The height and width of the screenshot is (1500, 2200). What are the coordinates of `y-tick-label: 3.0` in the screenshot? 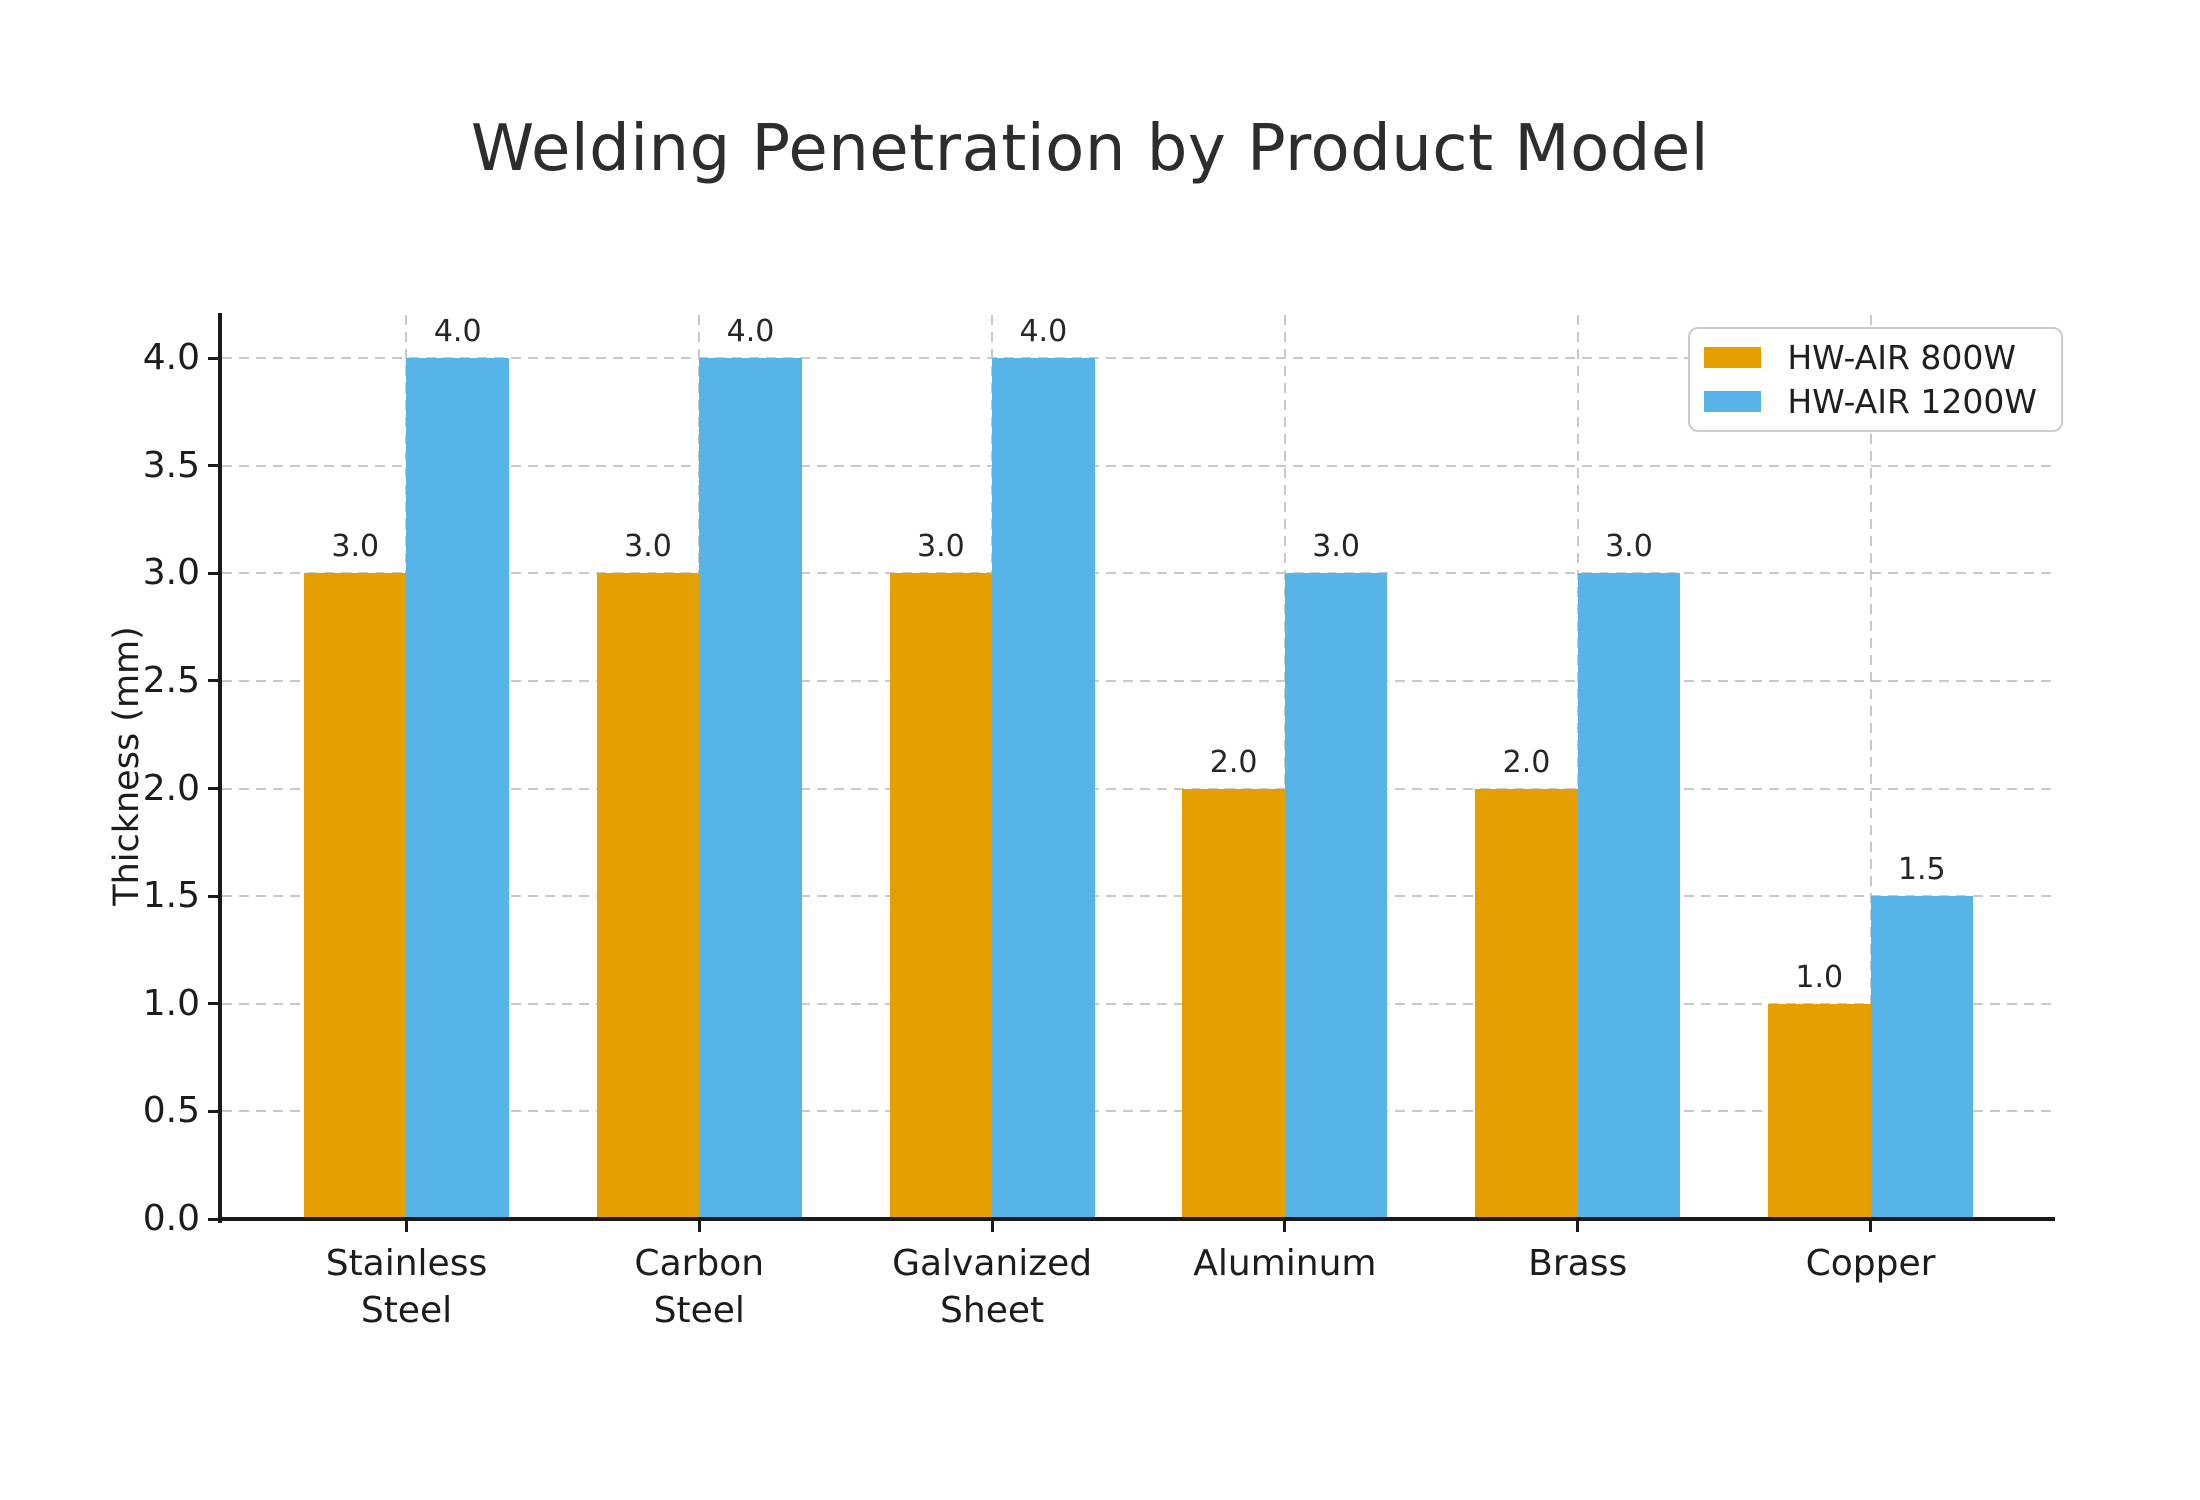 It's located at (171, 573).